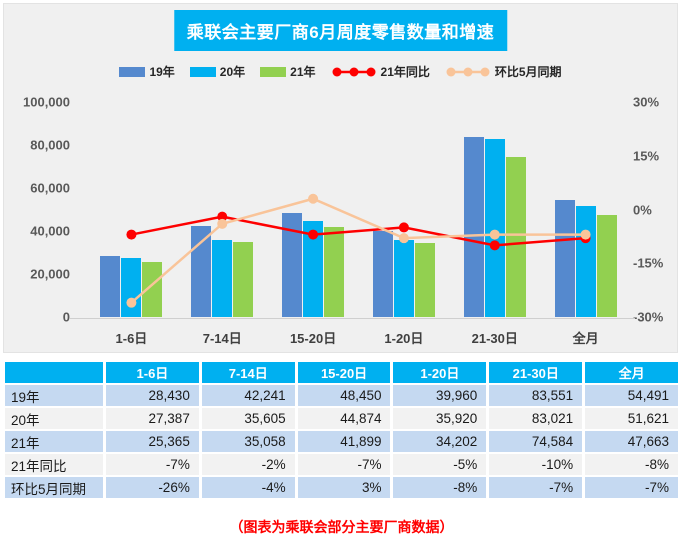  What do you see at coordinates (631, 441) in the screenshot?
I see `table-cell: 47,663` at bounding box center [631, 441].